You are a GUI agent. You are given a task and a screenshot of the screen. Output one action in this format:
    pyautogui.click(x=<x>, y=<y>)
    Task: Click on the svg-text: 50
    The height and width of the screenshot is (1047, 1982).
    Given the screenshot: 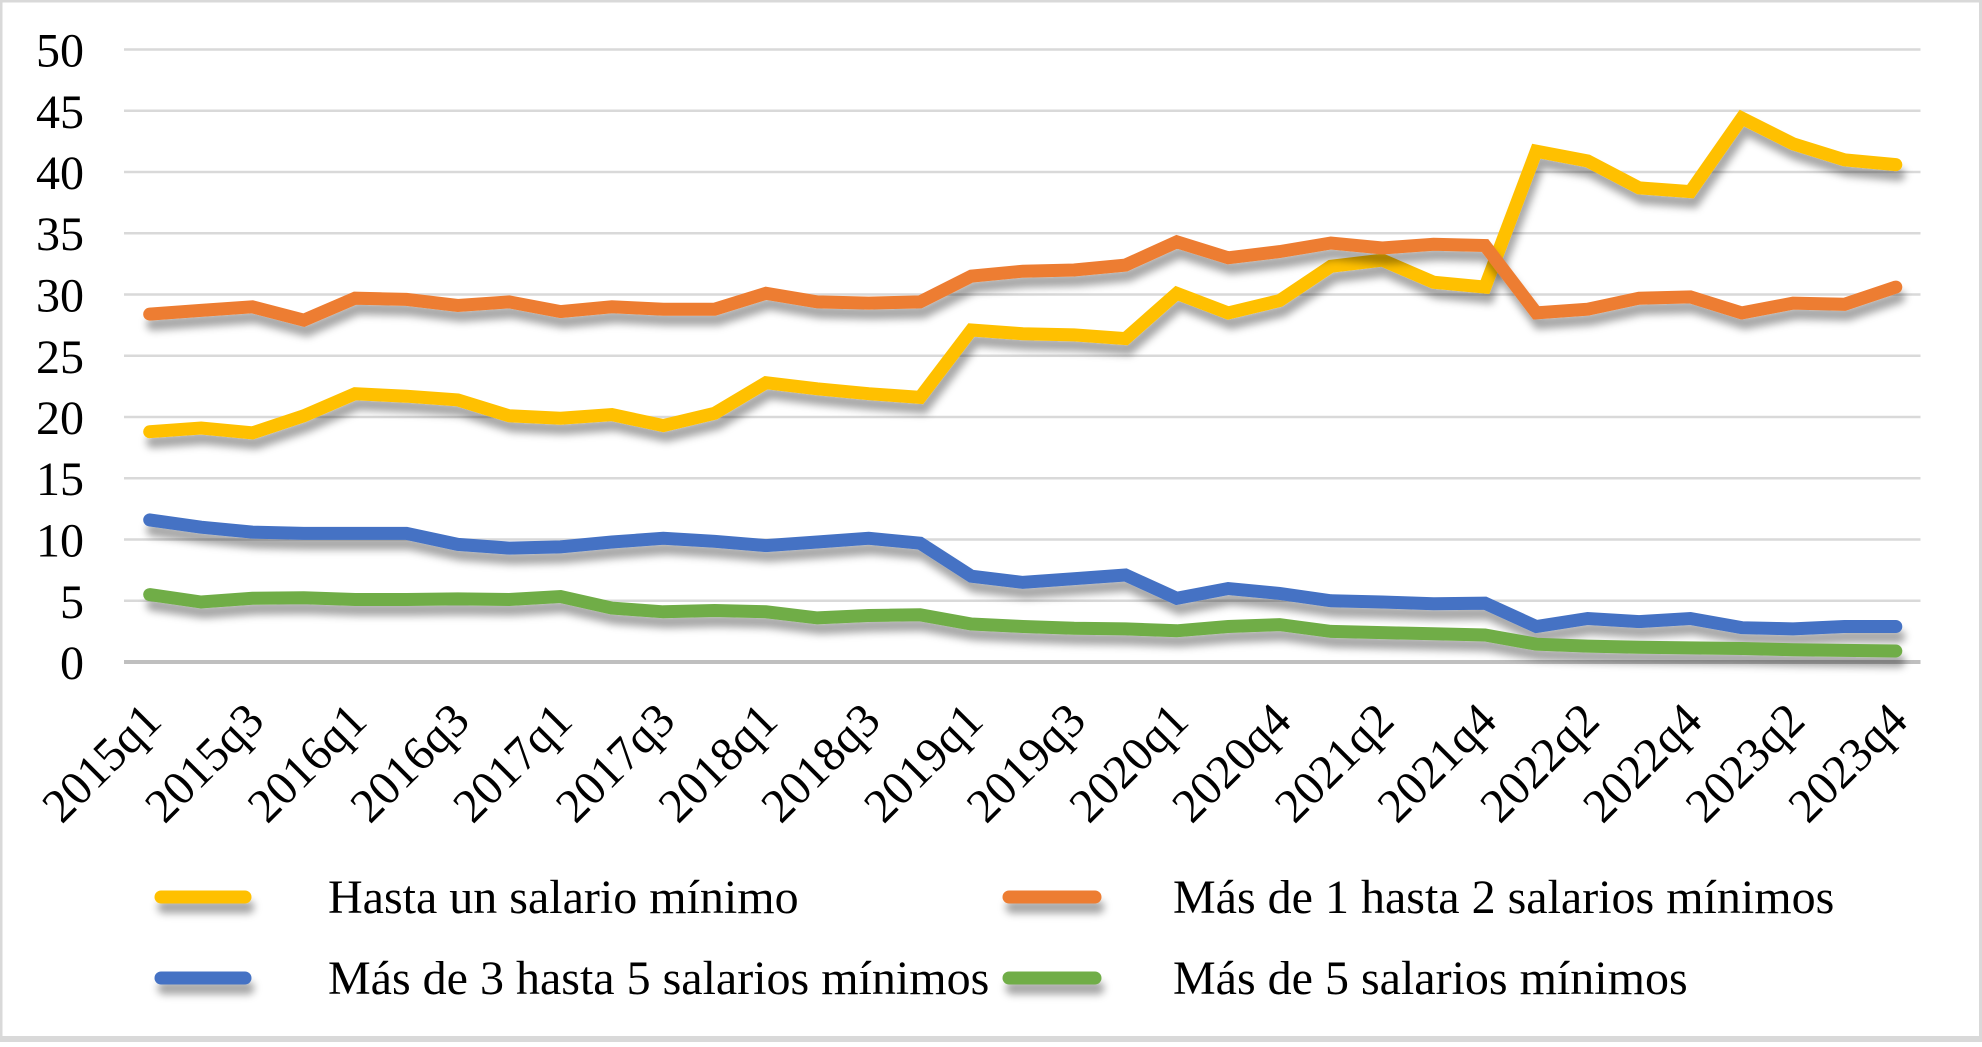 What is the action you would take?
    pyautogui.click(x=60, y=51)
    